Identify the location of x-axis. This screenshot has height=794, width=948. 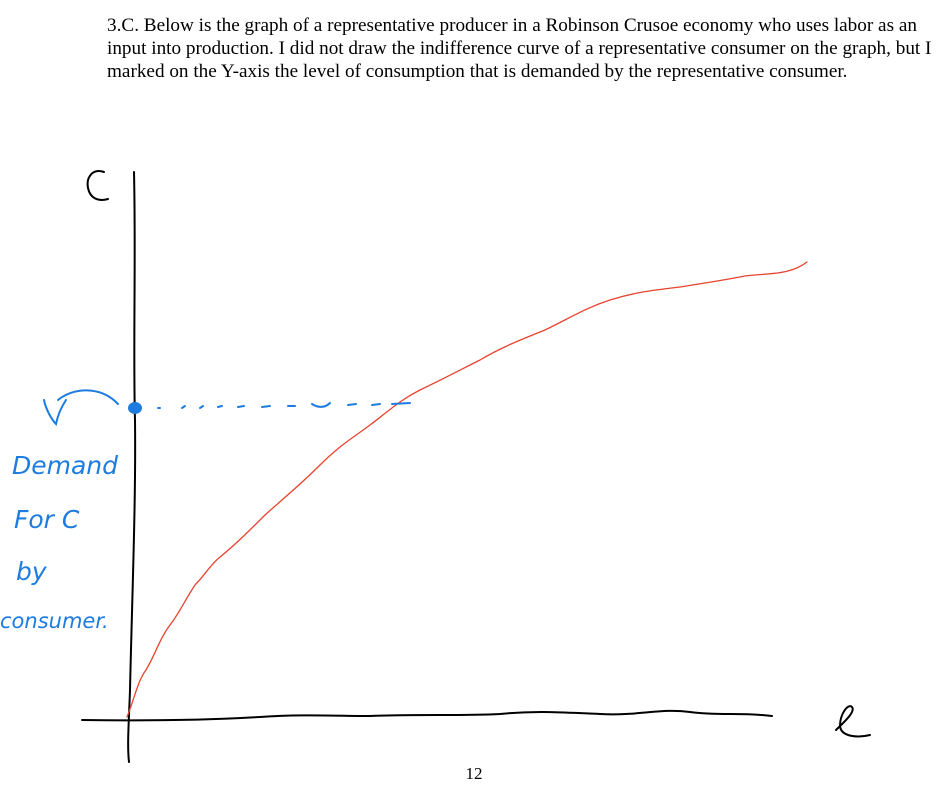
(427, 715).